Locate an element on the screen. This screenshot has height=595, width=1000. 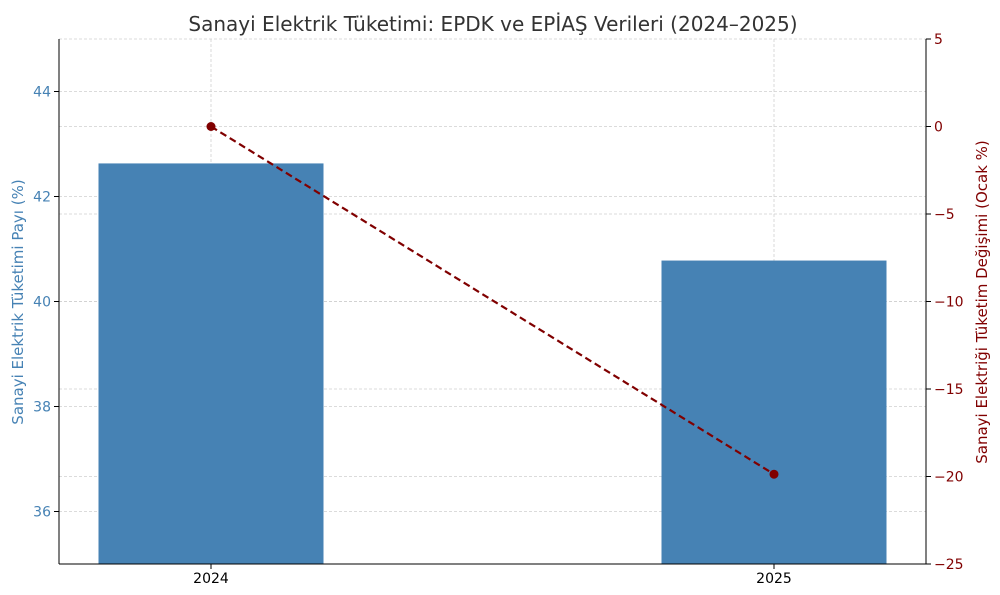
right-tick-label: −10 is located at coordinates (949, 303).